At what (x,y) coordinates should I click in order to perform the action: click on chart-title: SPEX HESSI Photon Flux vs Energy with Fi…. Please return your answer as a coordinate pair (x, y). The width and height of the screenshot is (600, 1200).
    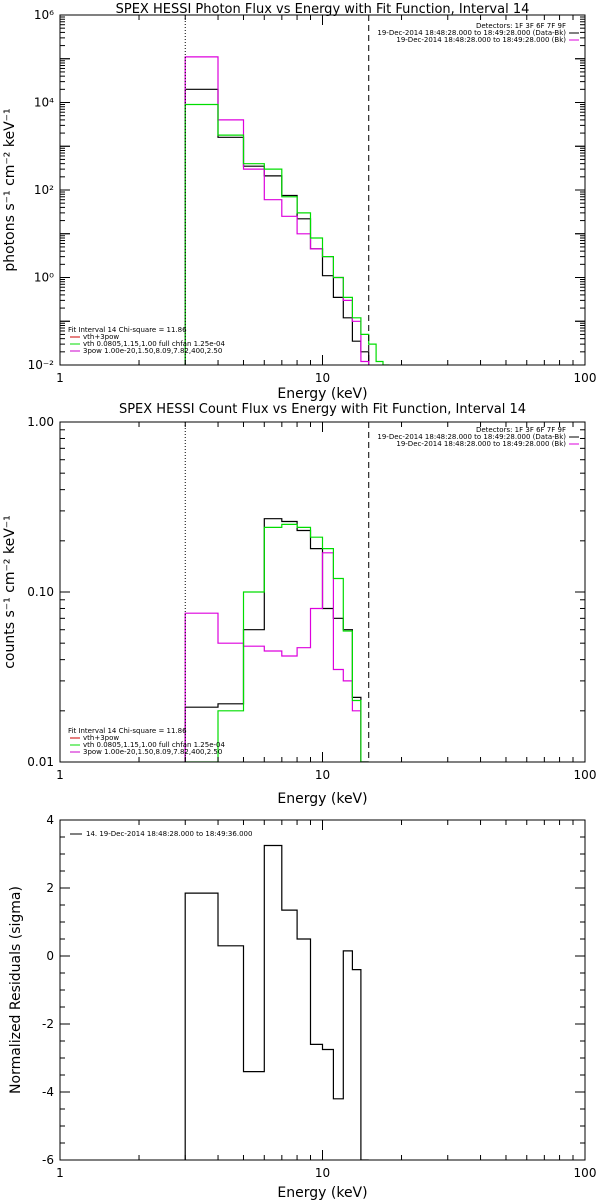
    Looking at the image, I should click on (323, 9).